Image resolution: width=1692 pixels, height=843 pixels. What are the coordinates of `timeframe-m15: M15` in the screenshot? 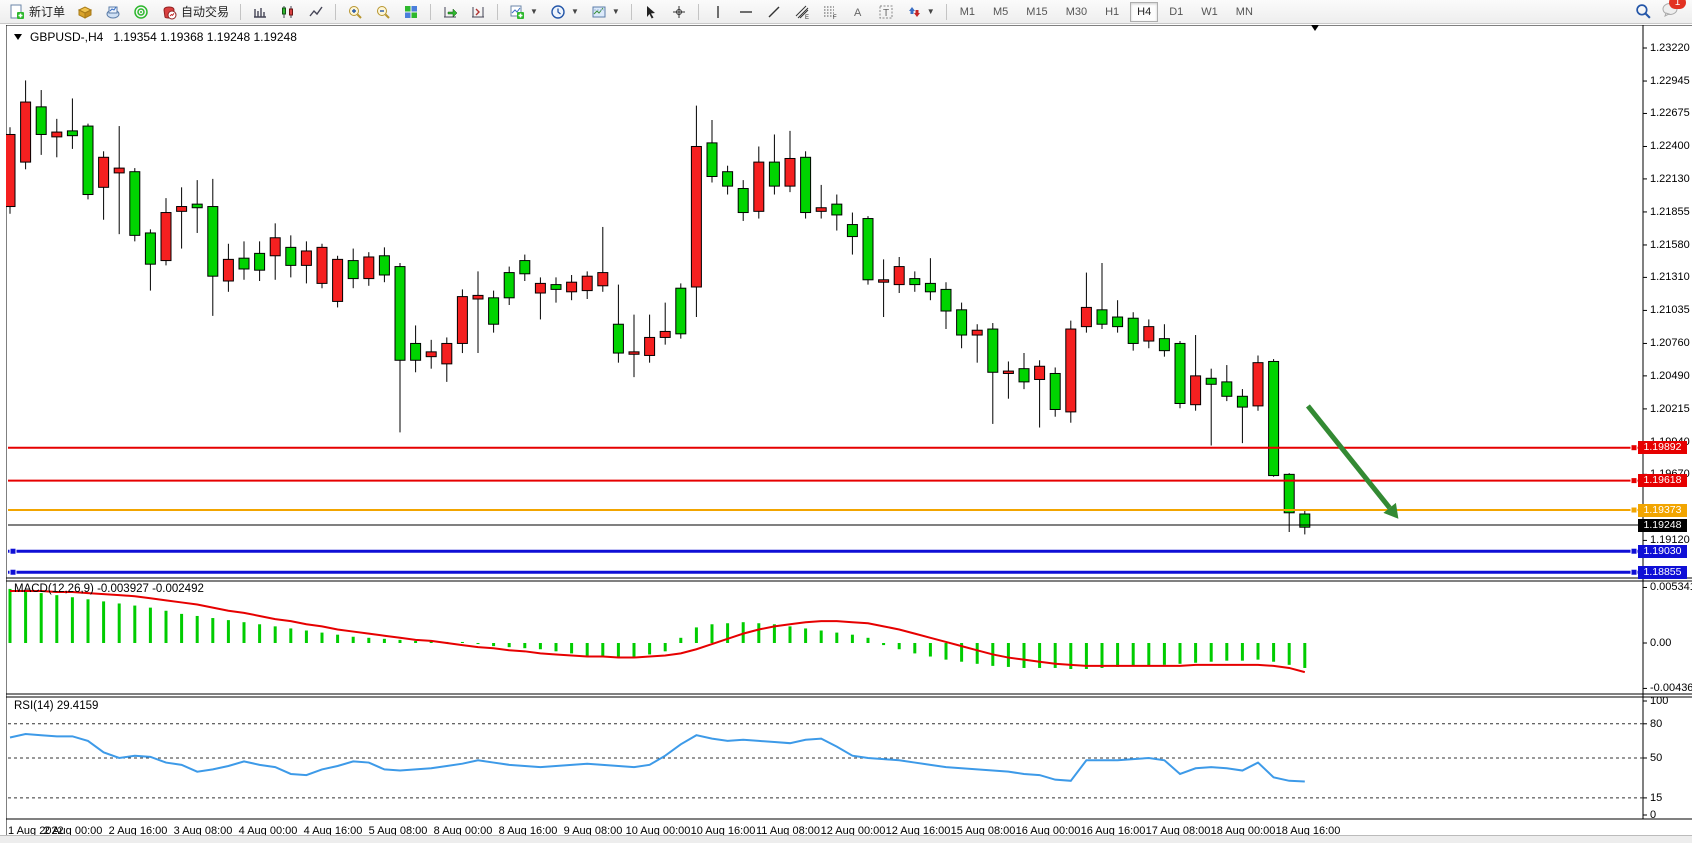 It's located at (1037, 11).